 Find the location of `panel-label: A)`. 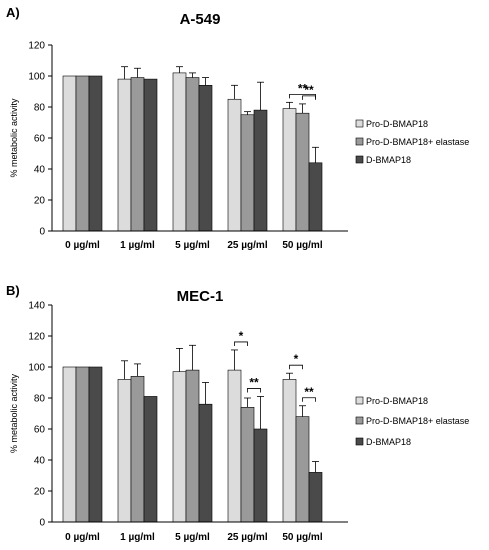

panel-label: A) is located at coordinates (13, 12).